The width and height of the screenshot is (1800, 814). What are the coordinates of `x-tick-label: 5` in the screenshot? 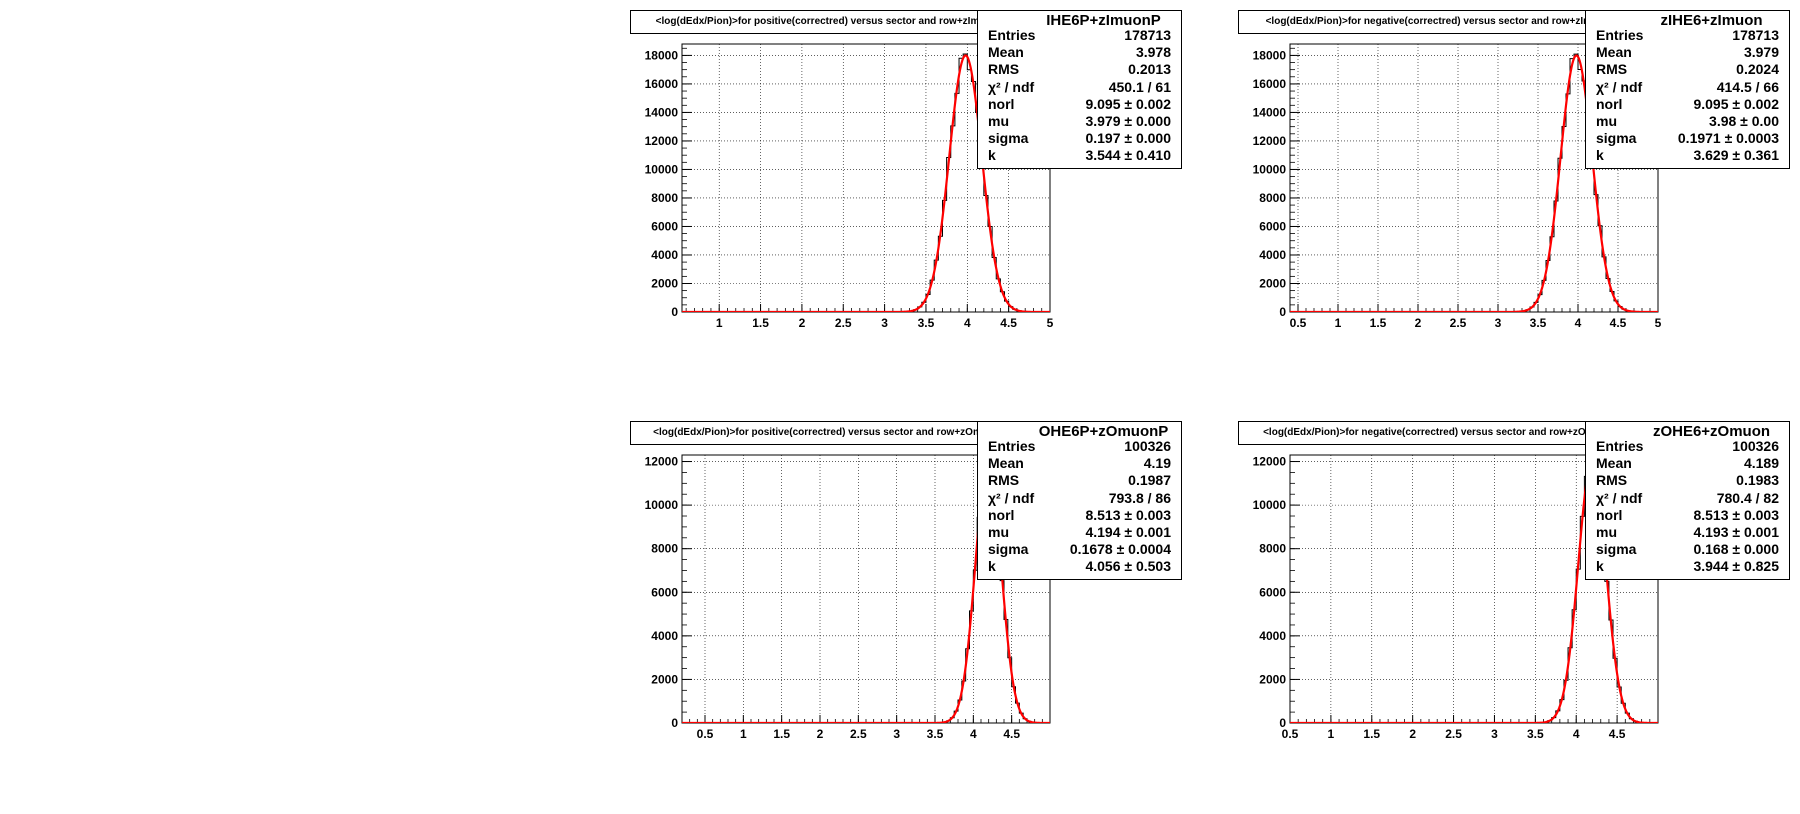 It's located at (1050, 323).